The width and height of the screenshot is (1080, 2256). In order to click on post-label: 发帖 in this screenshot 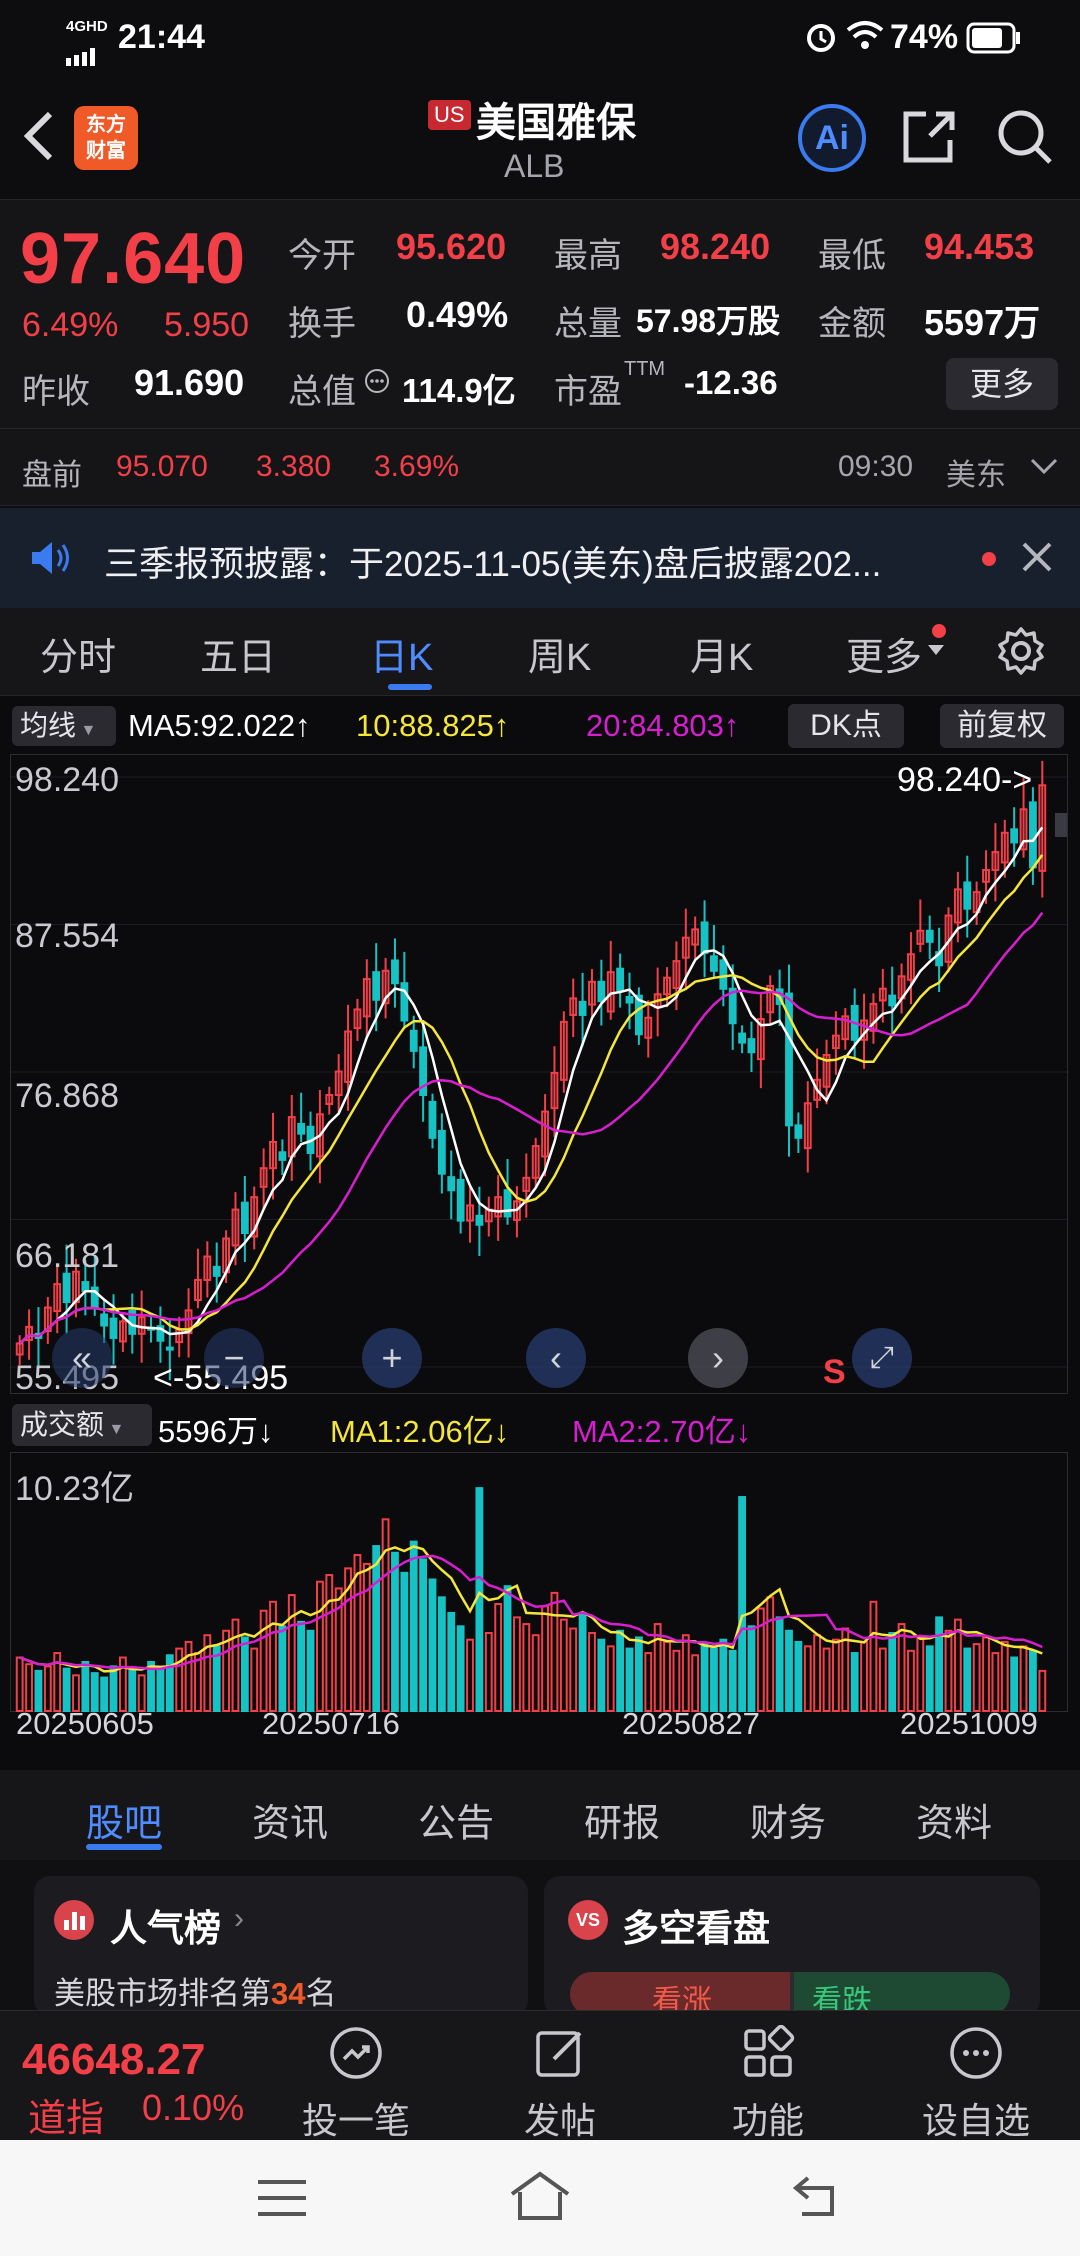, I will do `click(559, 2120)`.